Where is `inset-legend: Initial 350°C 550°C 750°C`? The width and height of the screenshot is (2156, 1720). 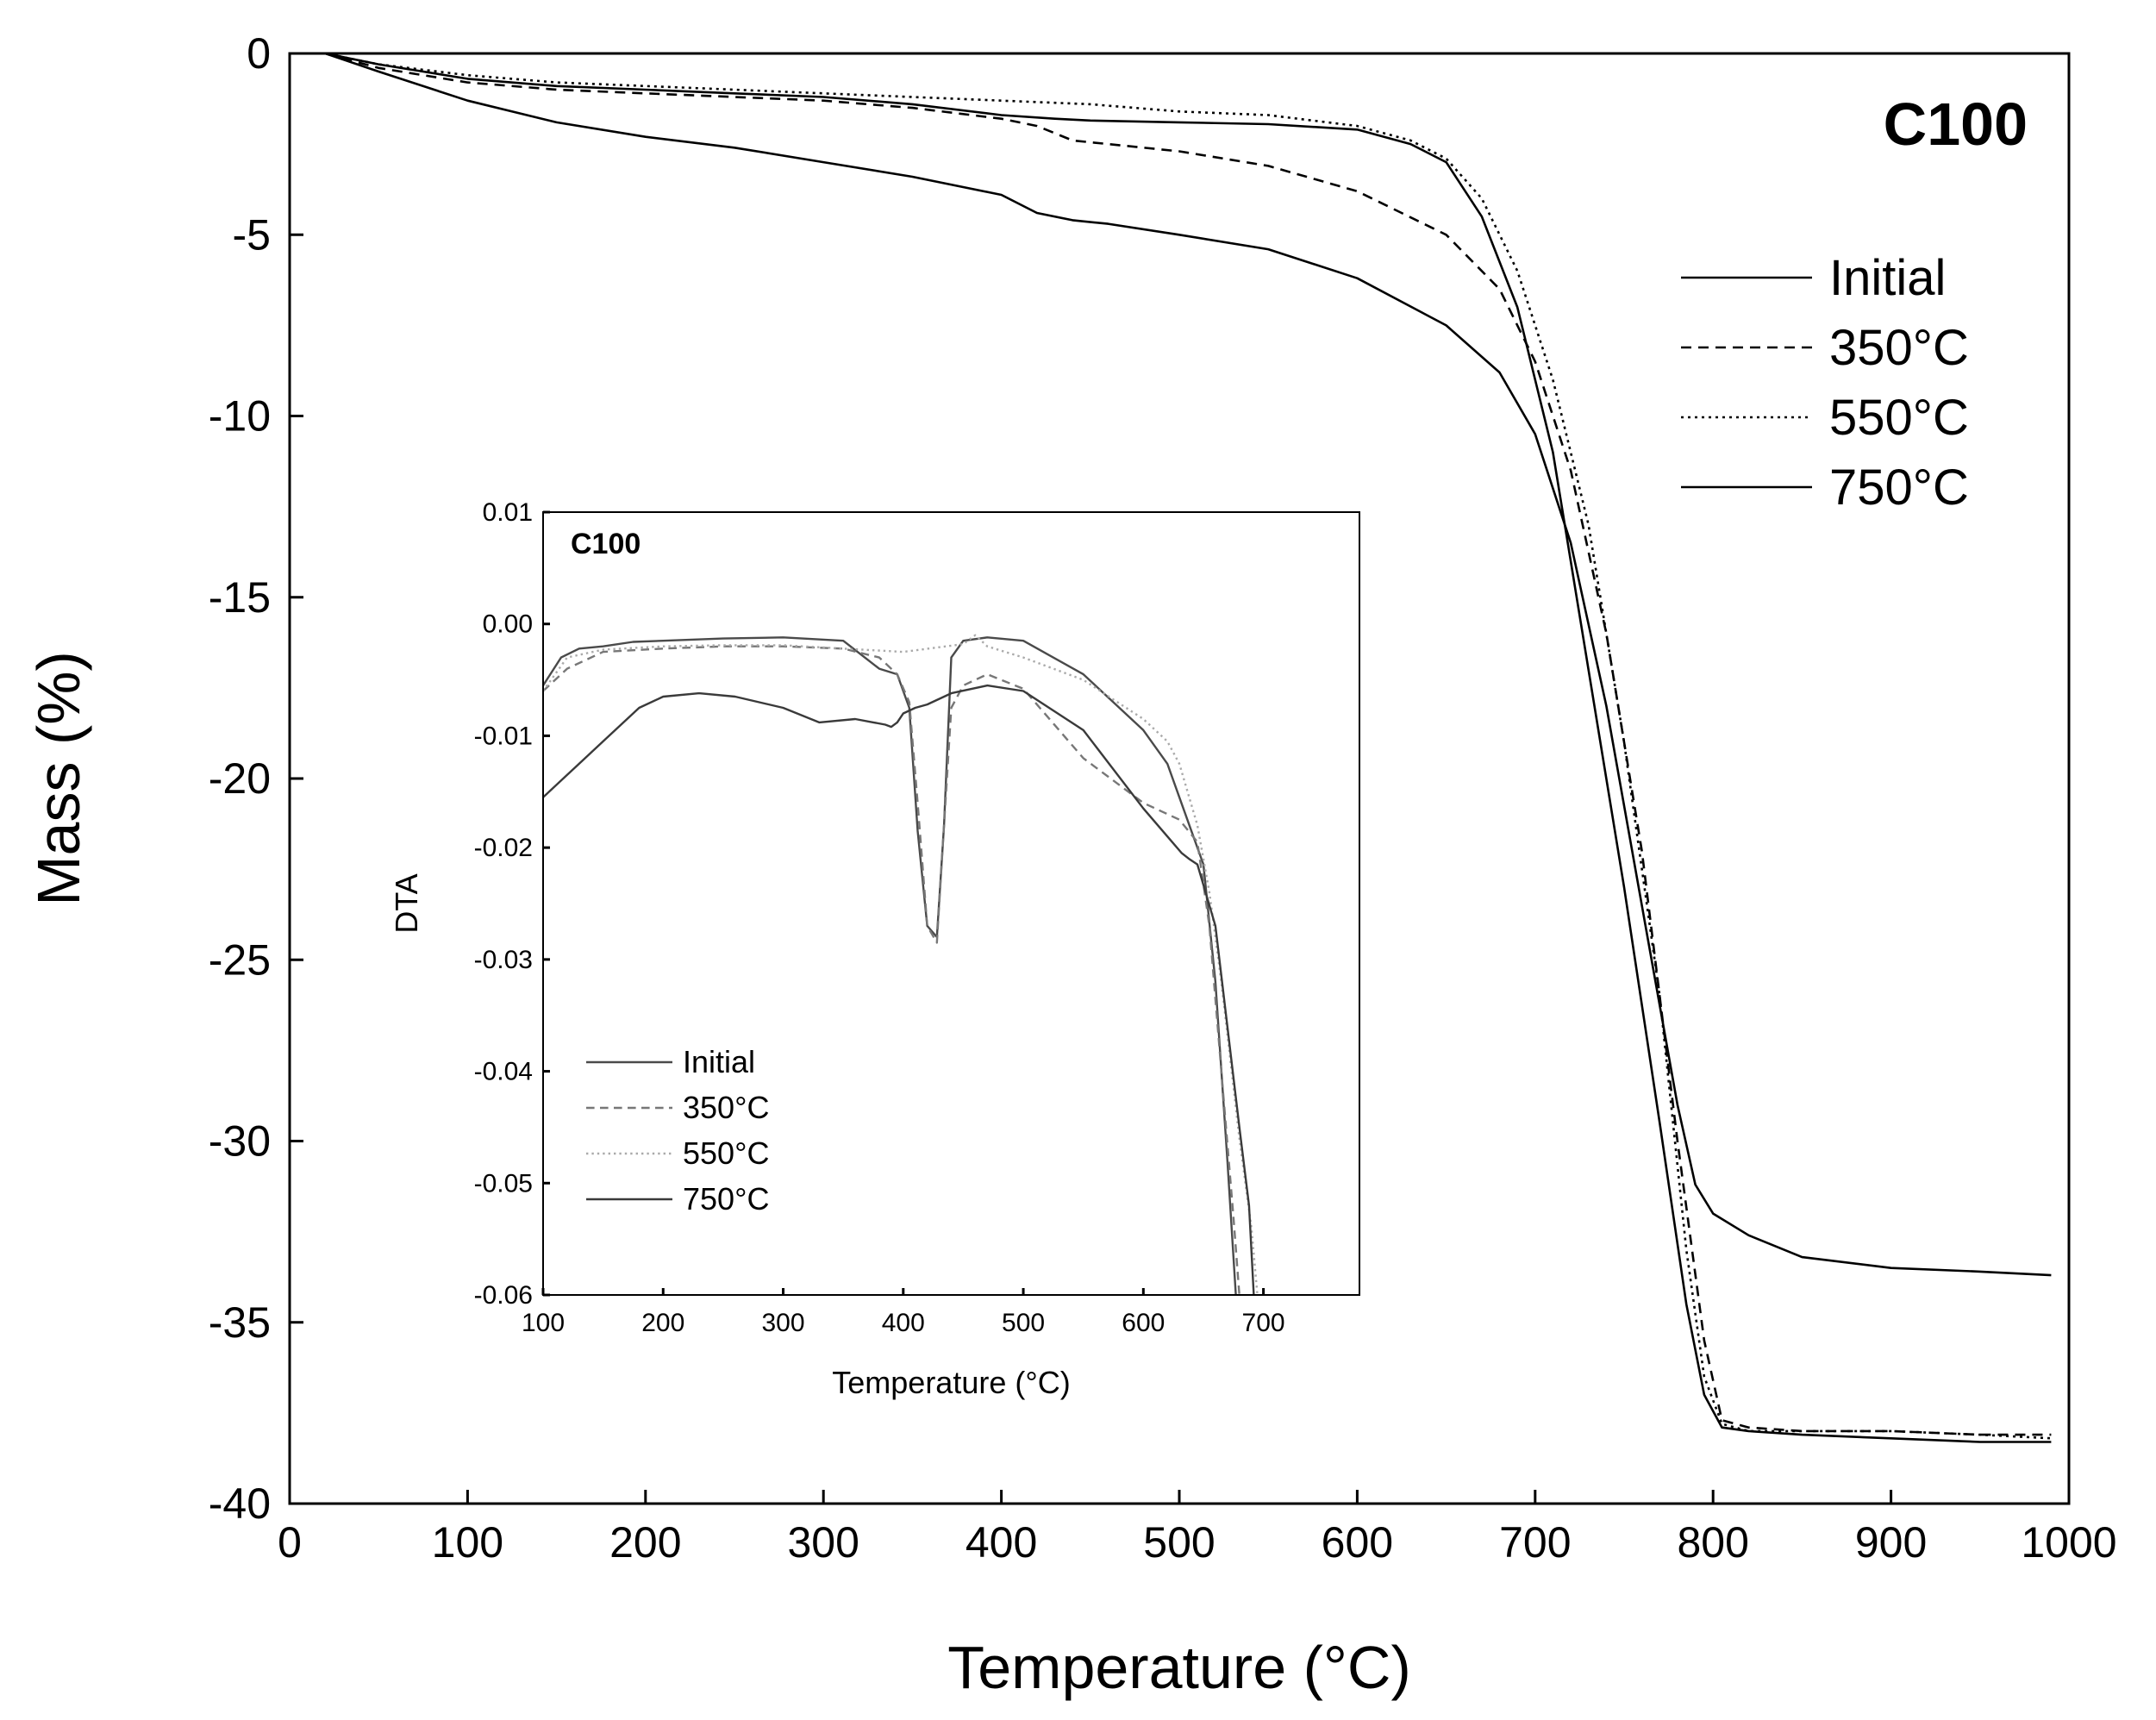 inset-legend: Initial 350°C 550°C 750°C is located at coordinates (677, 1130).